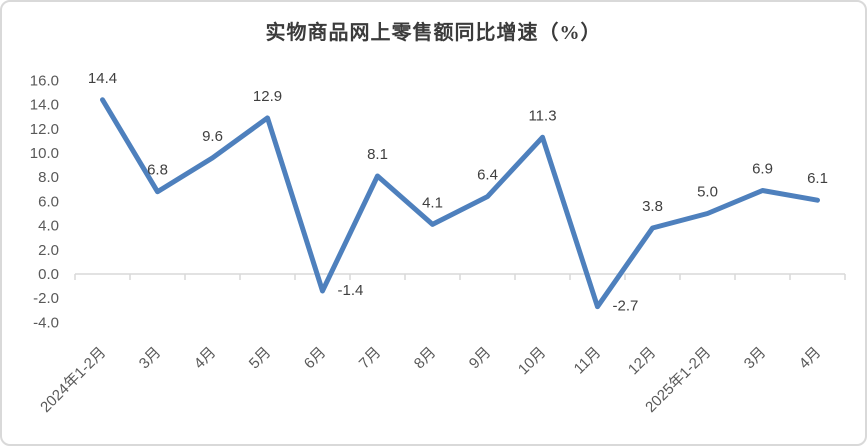 Image resolution: width=867 pixels, height=446 pixels. Describe the element at coordinates (377, 154) in the screenshot. I see `data-label: 8.1` at that location.